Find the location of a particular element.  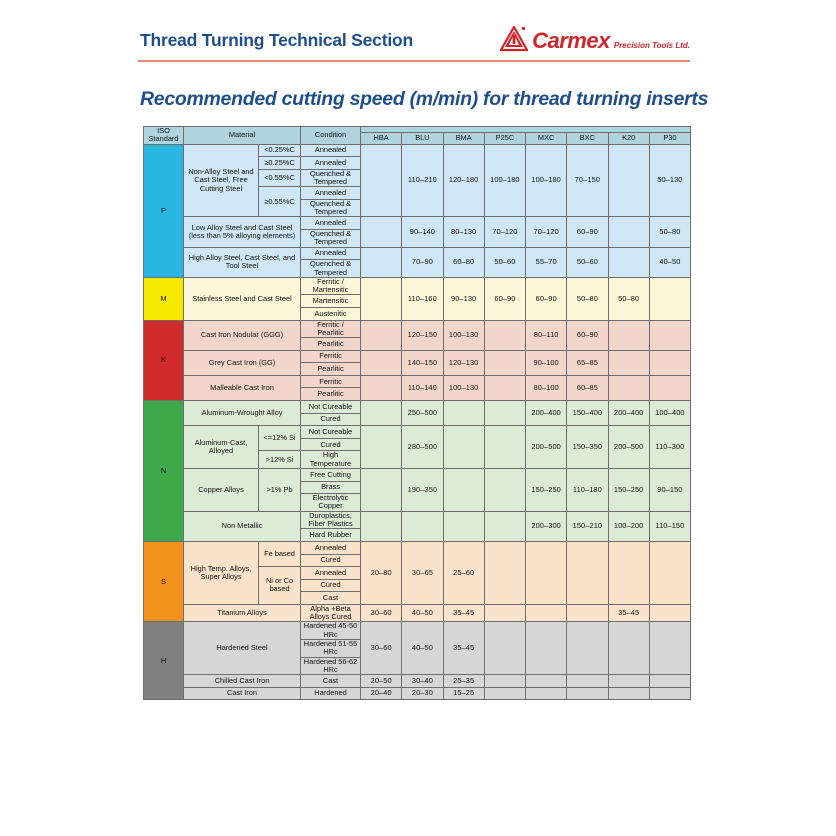

speed-value-bma: 60–80 is located at coordinates (463, 262).